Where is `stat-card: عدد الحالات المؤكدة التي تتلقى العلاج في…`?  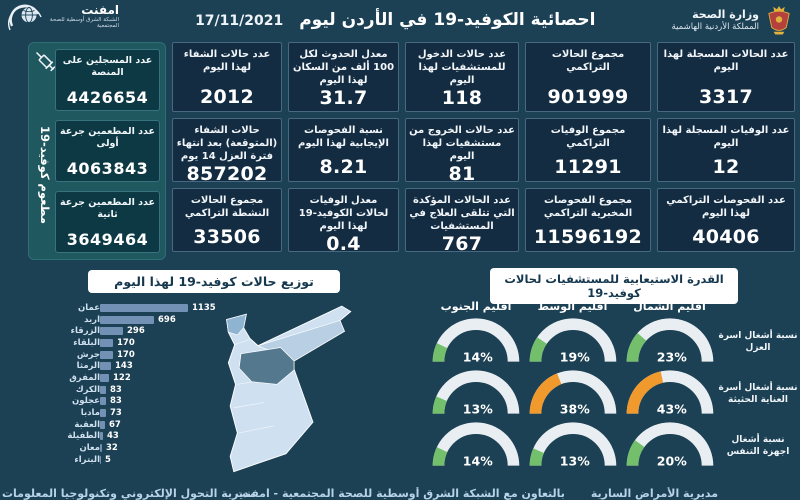 stat-card: عدد الحالات المؤكدة التي تتلقى العلاج في… is located at coordinates (462, 221).